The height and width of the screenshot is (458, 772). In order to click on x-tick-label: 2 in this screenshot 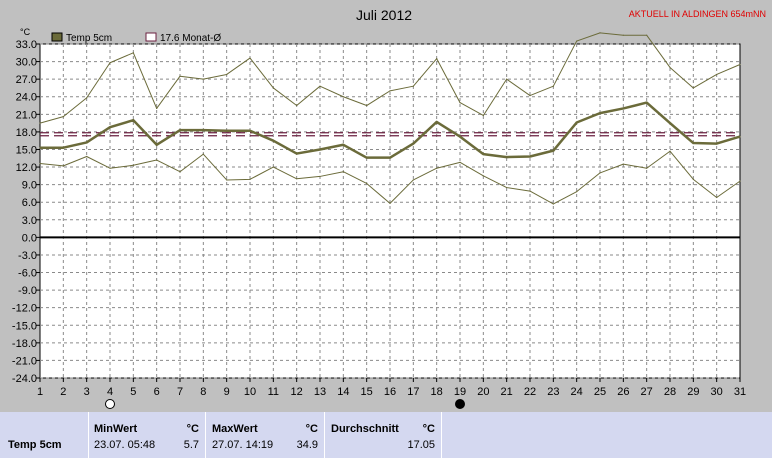, I will do `click(63, 392)`.